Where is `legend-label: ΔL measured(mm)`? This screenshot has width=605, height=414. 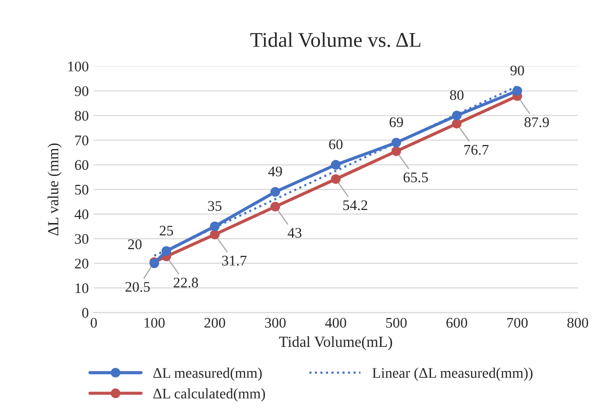
legend-label: ΔL measured(mm) is located at coordinates (207, 374).